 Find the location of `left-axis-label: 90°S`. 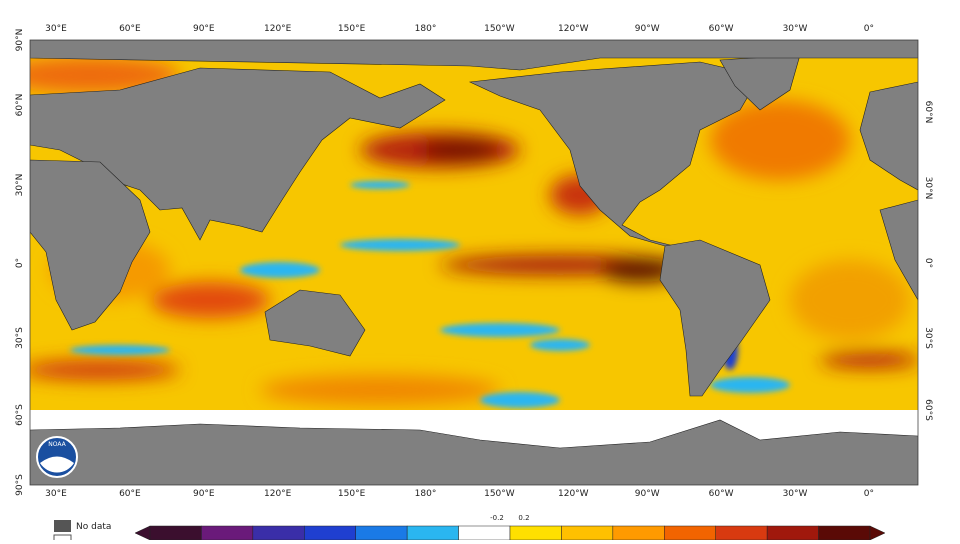

left-axis-label: 90°S is located at coordinates (20, 485).